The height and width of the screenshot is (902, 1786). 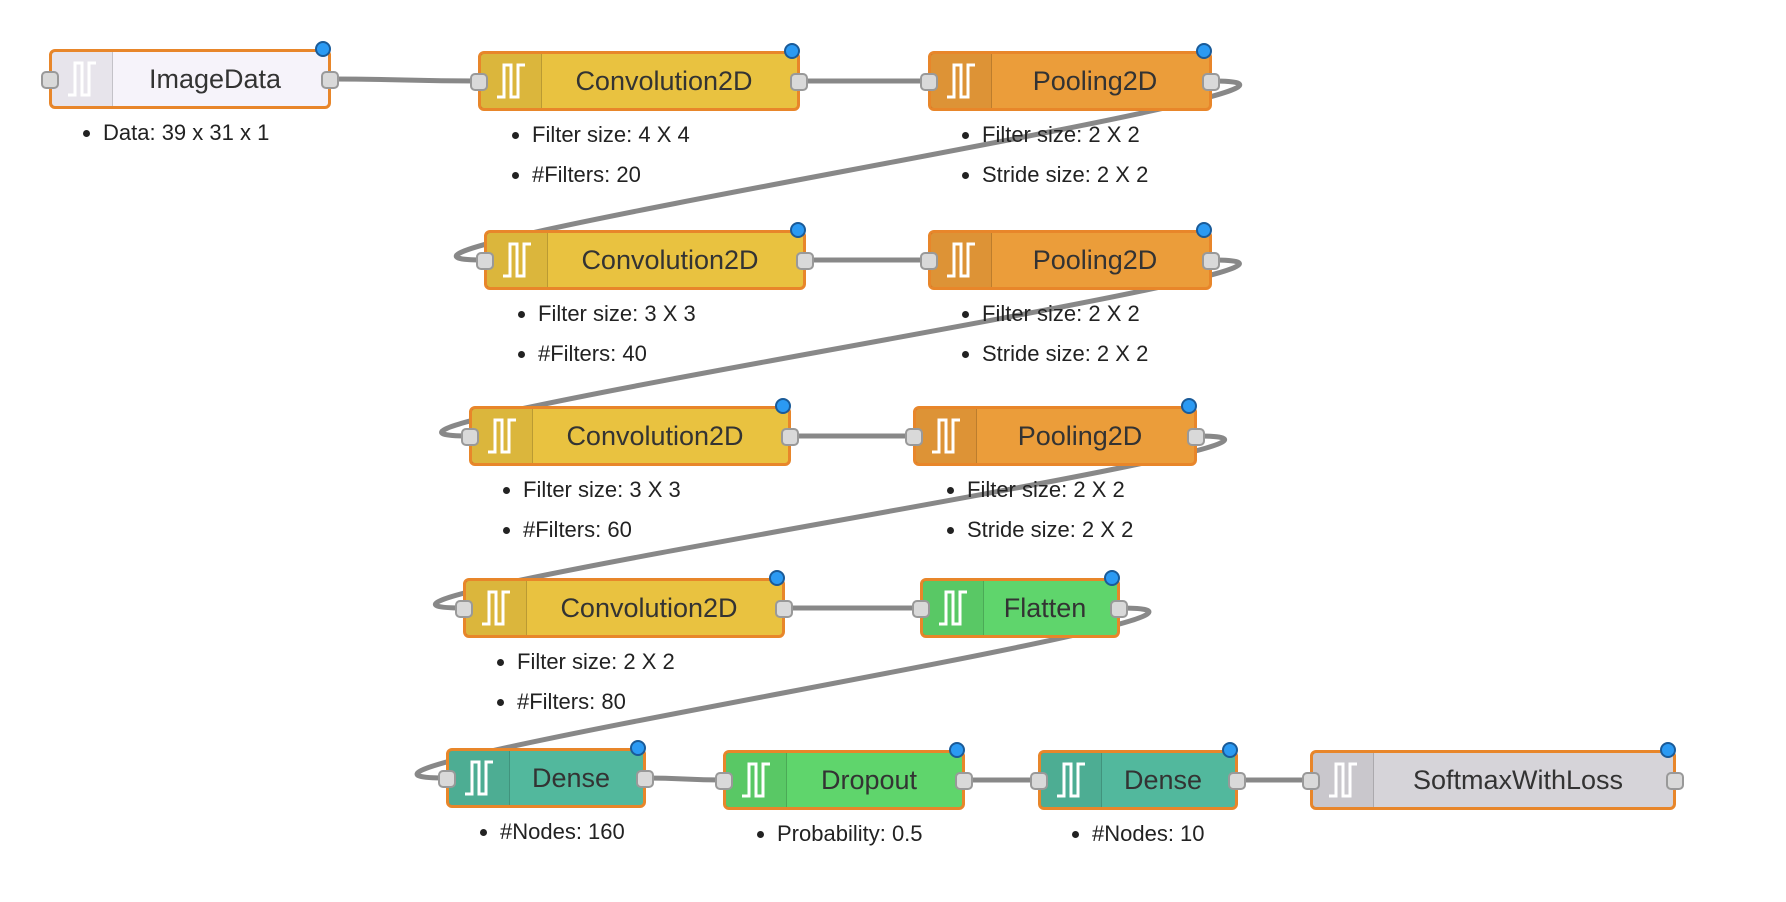 I want to click on property-item: #Filters: 40, so click(x=617, y=354).